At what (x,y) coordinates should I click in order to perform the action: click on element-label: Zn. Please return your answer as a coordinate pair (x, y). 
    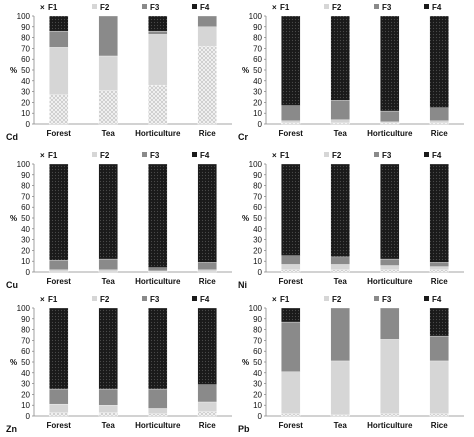
    Looking at the image, I should click on (11, 429).